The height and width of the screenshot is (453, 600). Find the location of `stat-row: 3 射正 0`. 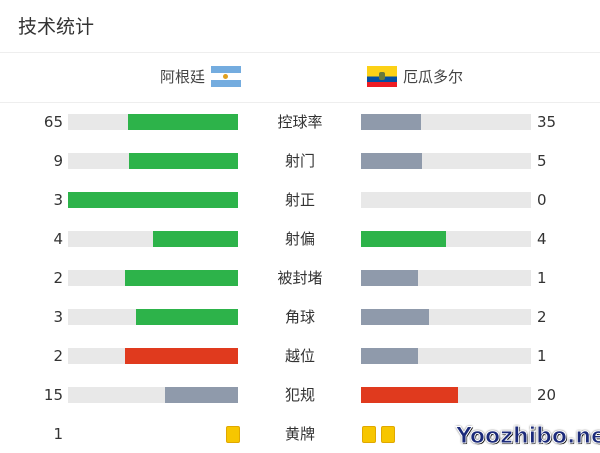

stat-row: 3 射正 0 is located at coordinates (300, 200).